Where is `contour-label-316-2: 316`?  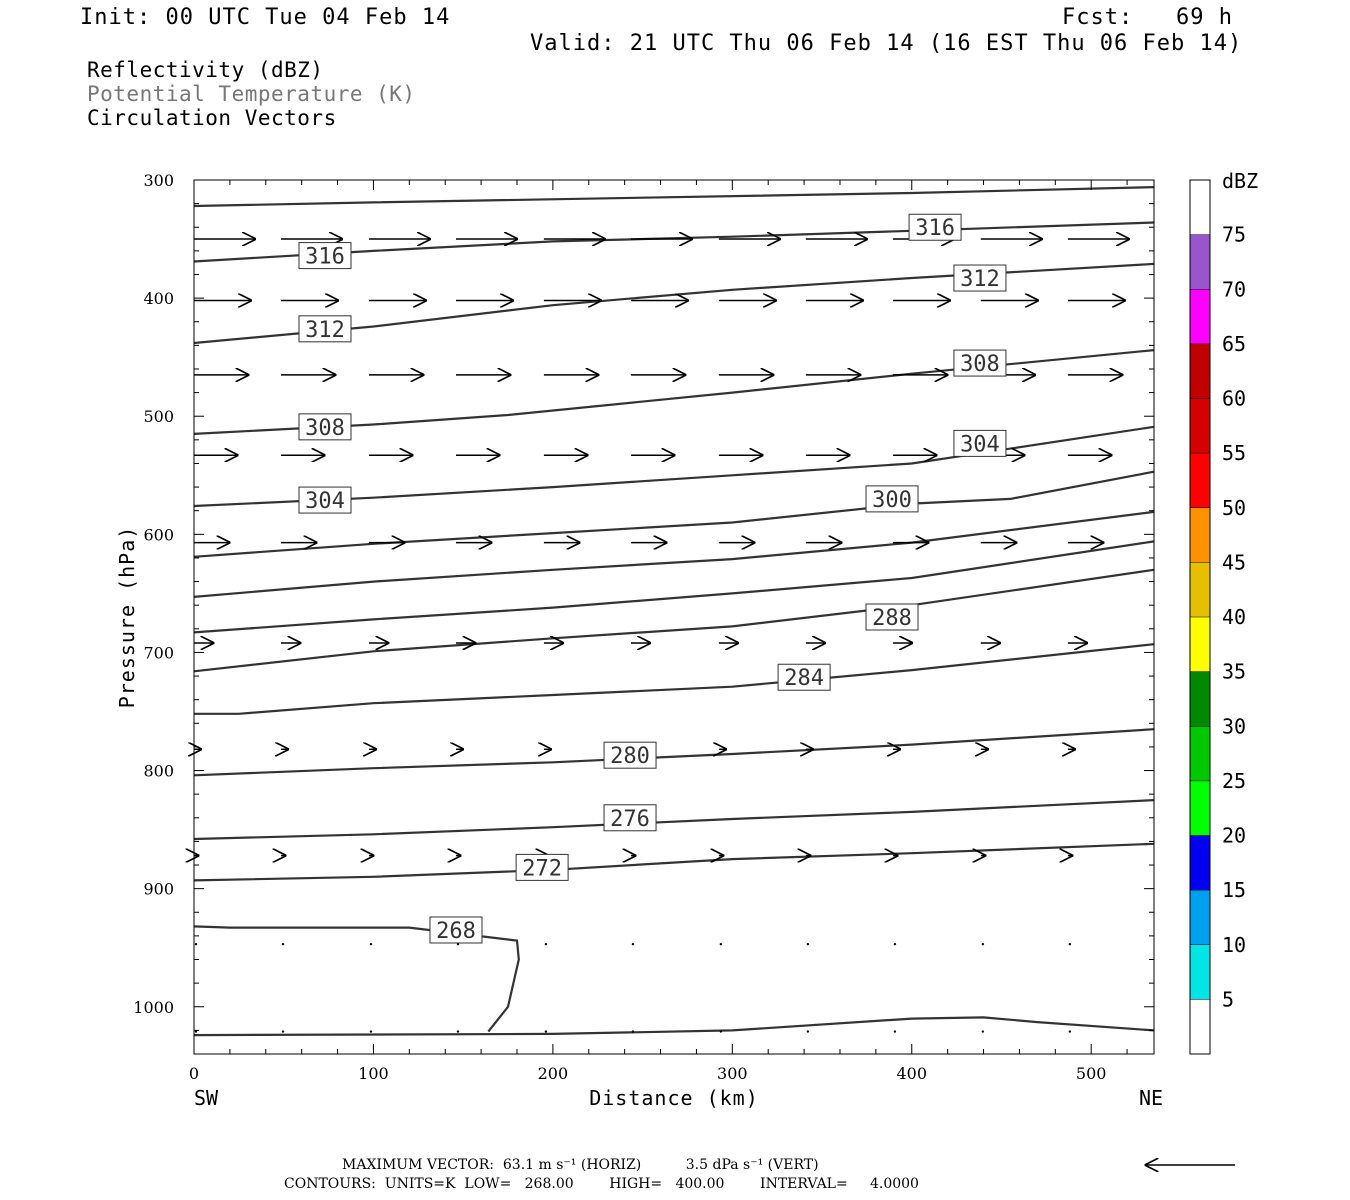
contour-label-316-2: 316 is located at coordinates (935, 228).